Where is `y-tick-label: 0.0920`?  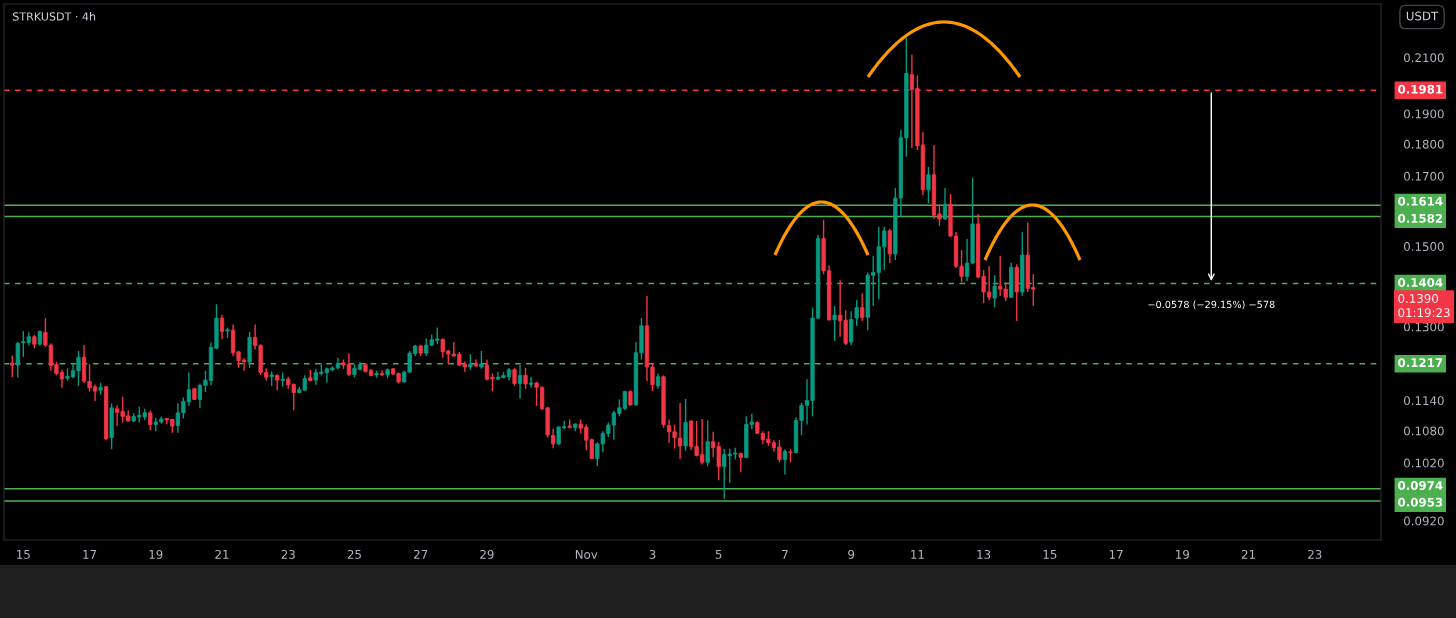
y-tick-label: 0.0920 is located at coordinates (1424, 521).